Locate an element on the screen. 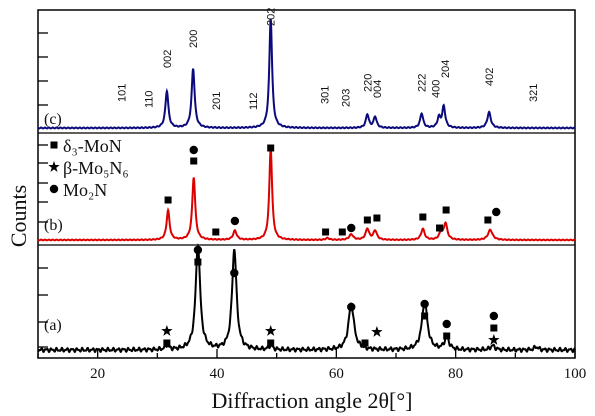  legend-entry: β-Mo₅N₆ is located at coordinates (96, 168).